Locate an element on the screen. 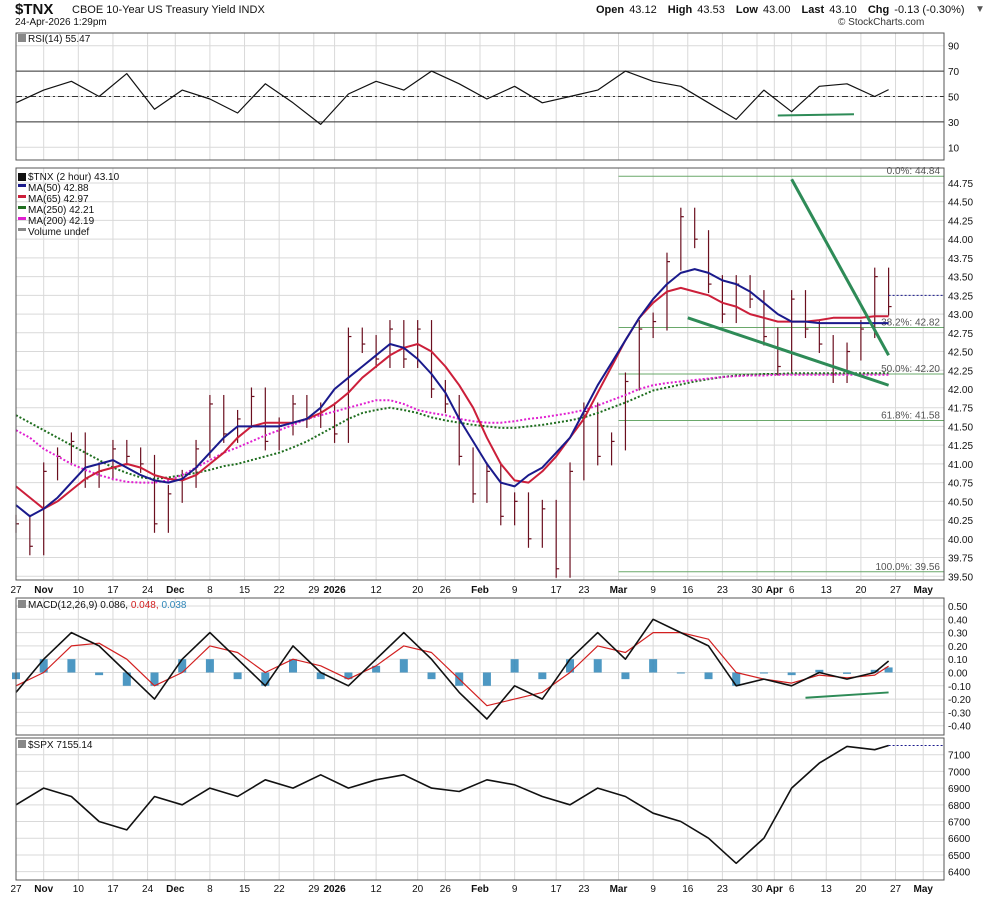  price-legend-entry: $TNX (2 hour) 43.10 is located at coordinates (74, 177).